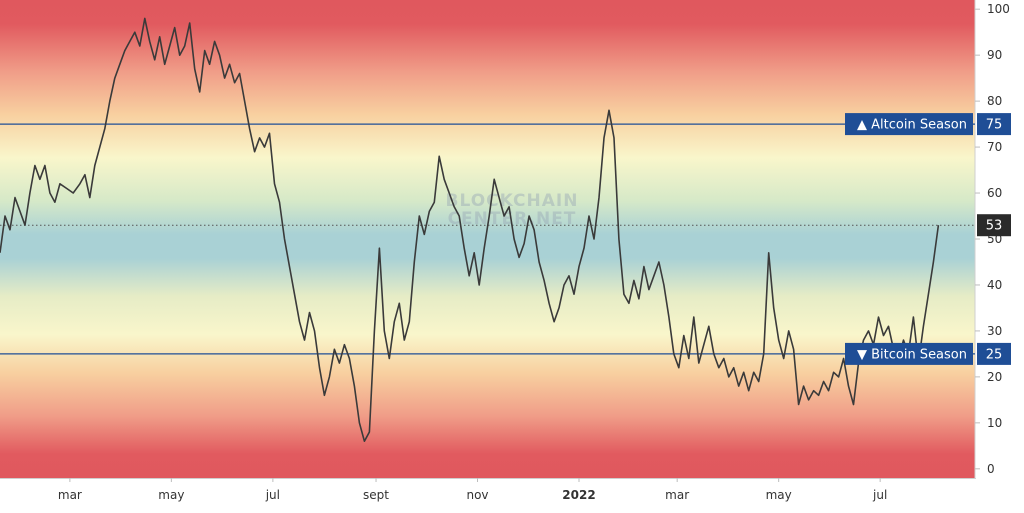 The image size is (1024, 513). I want to click on threshold-value-text: 75, so click(994, 125).